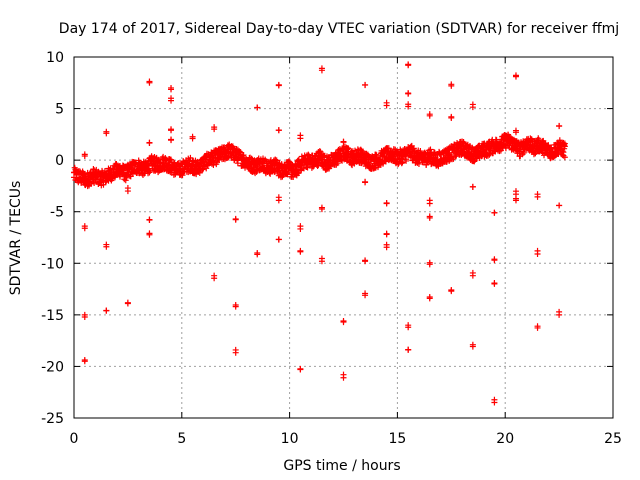  I want to click on x-tick-label: 5, so click(181, 439).